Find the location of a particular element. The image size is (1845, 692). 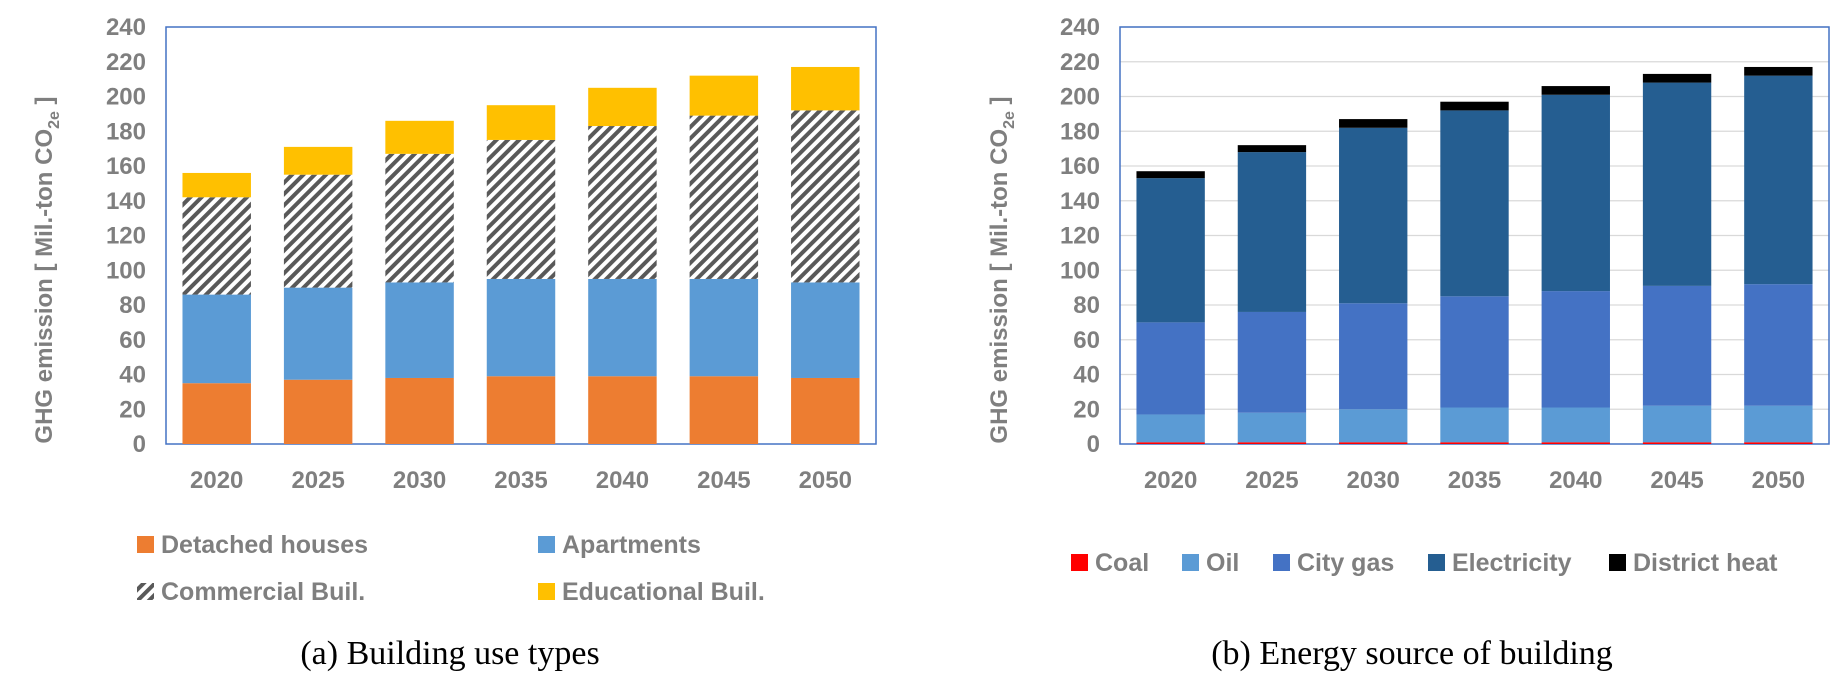

legend-label: Educational Buil. is located at coordinates (663, 592).